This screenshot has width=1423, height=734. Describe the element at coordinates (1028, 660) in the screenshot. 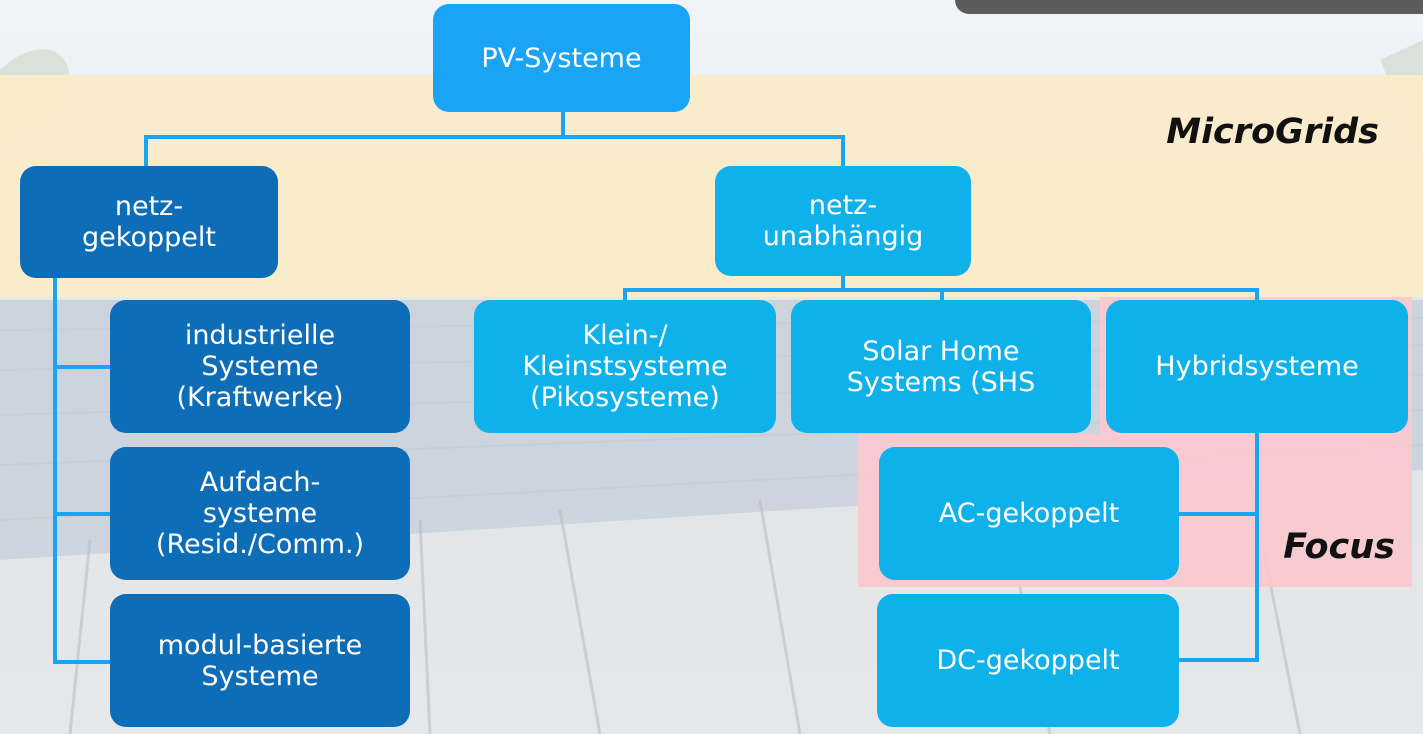

I see `node-dc-coupled: DC-gekoppelt` at that location.